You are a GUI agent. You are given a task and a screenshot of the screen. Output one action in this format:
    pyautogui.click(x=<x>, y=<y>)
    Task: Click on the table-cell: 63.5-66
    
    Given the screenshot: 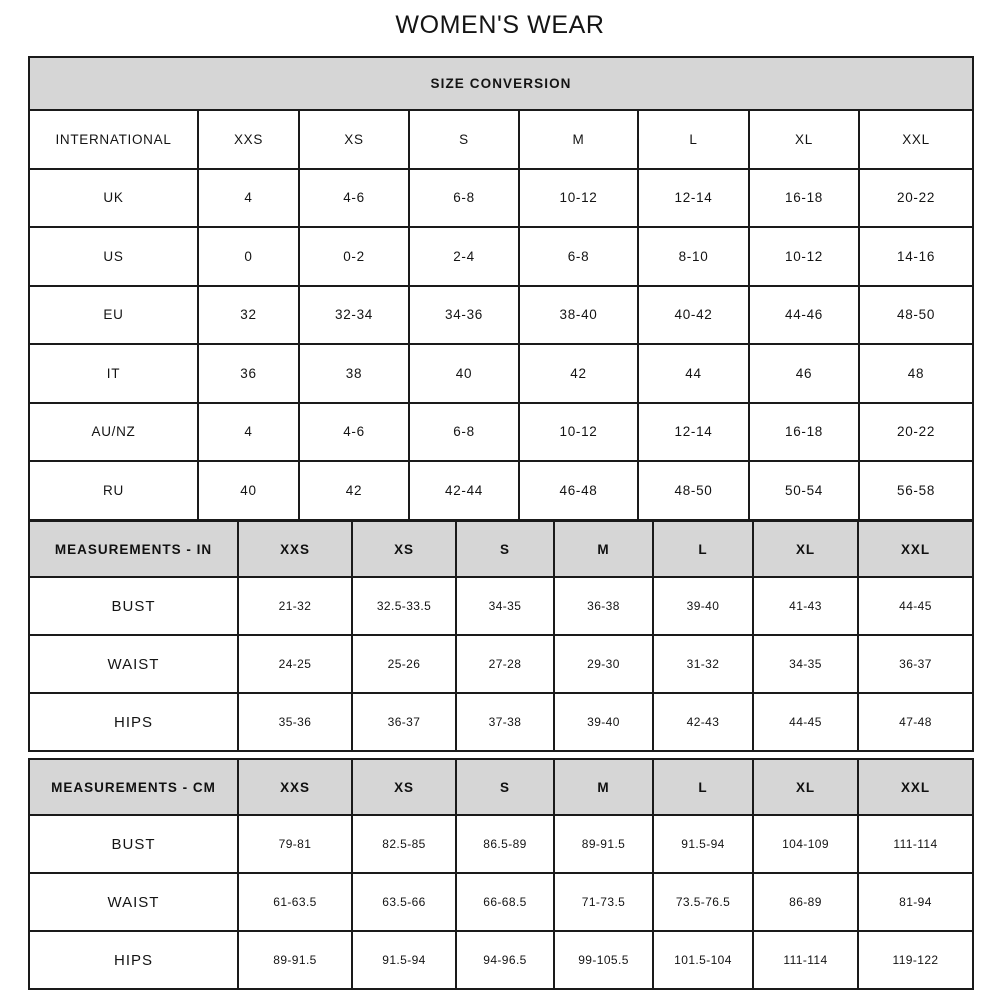 What is the action you would take?
    pyautogui.click(x=404, y=902)
    